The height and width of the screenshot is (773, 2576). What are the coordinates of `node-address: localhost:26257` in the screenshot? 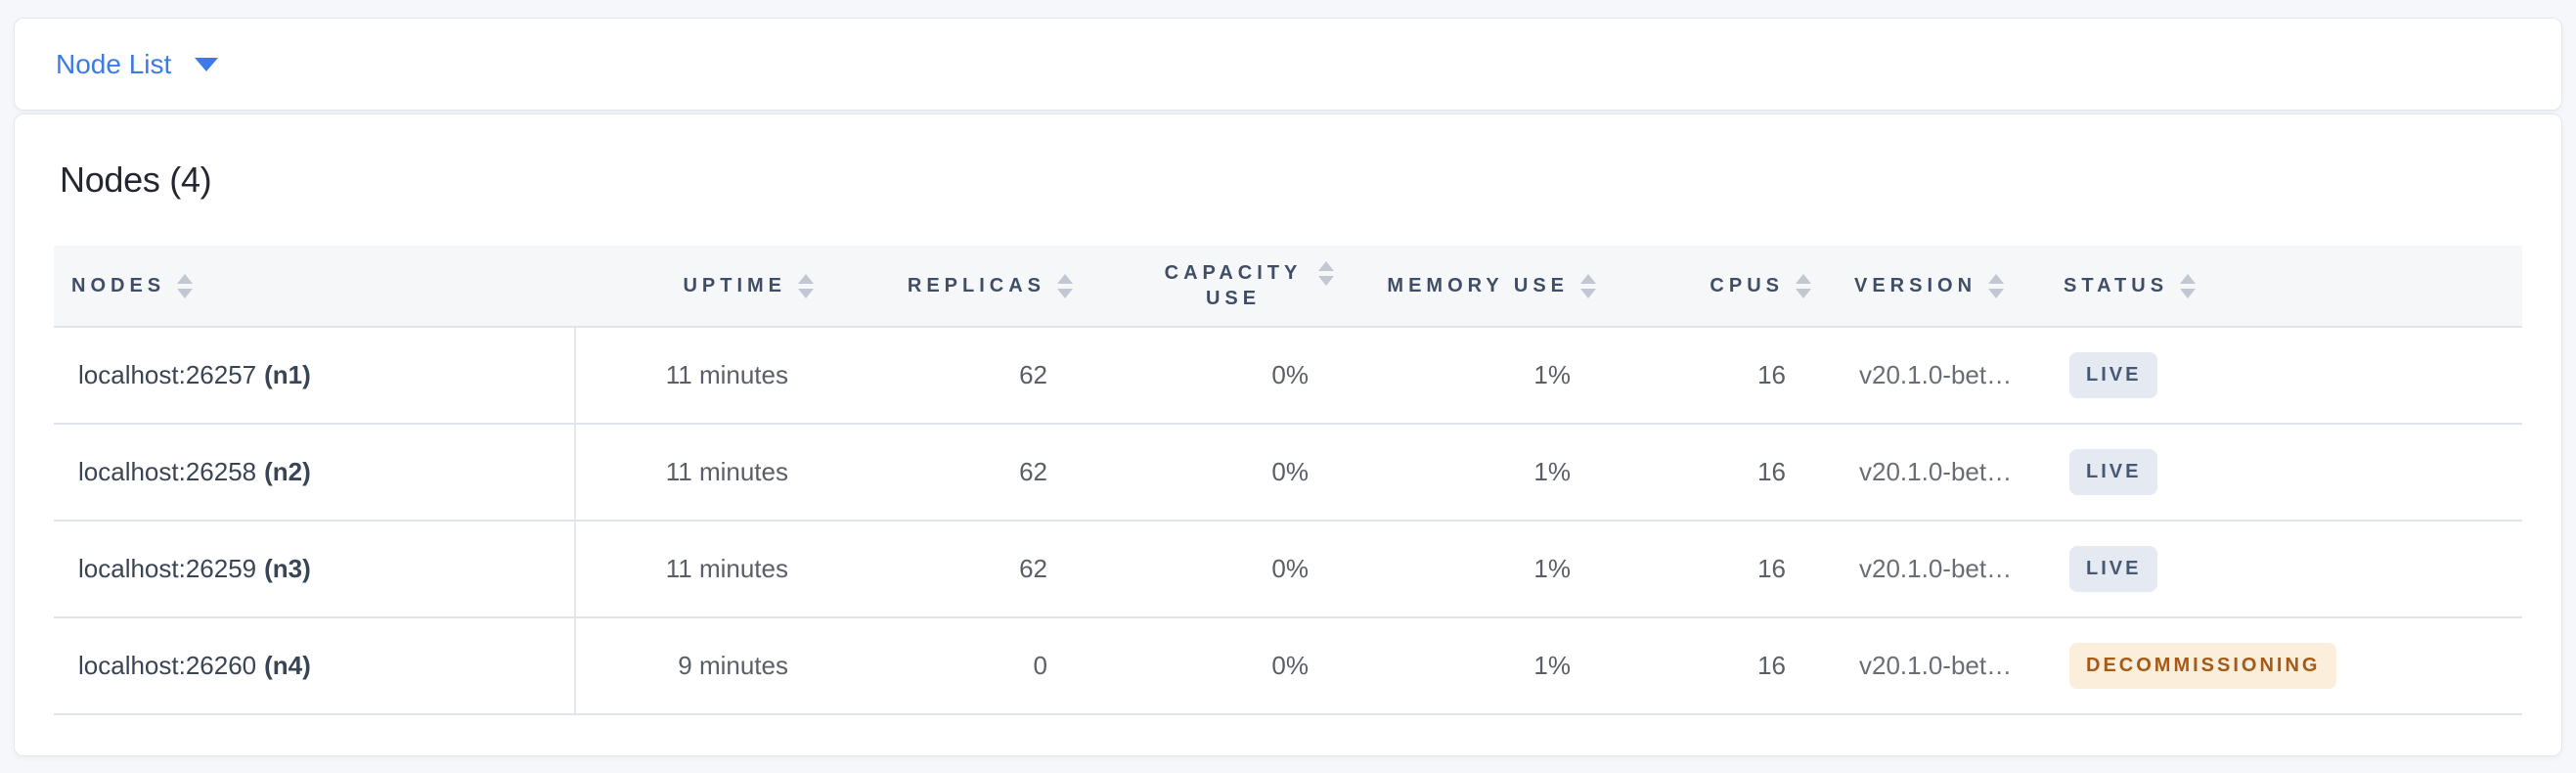 It's located at (167, 374).